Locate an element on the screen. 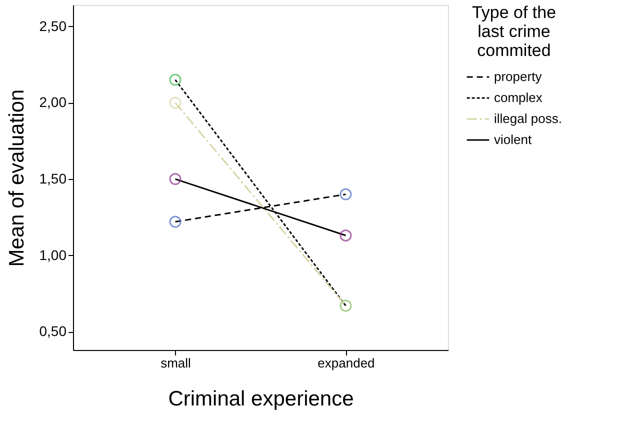  legend-label: complex is located at coordinates (518, 97).